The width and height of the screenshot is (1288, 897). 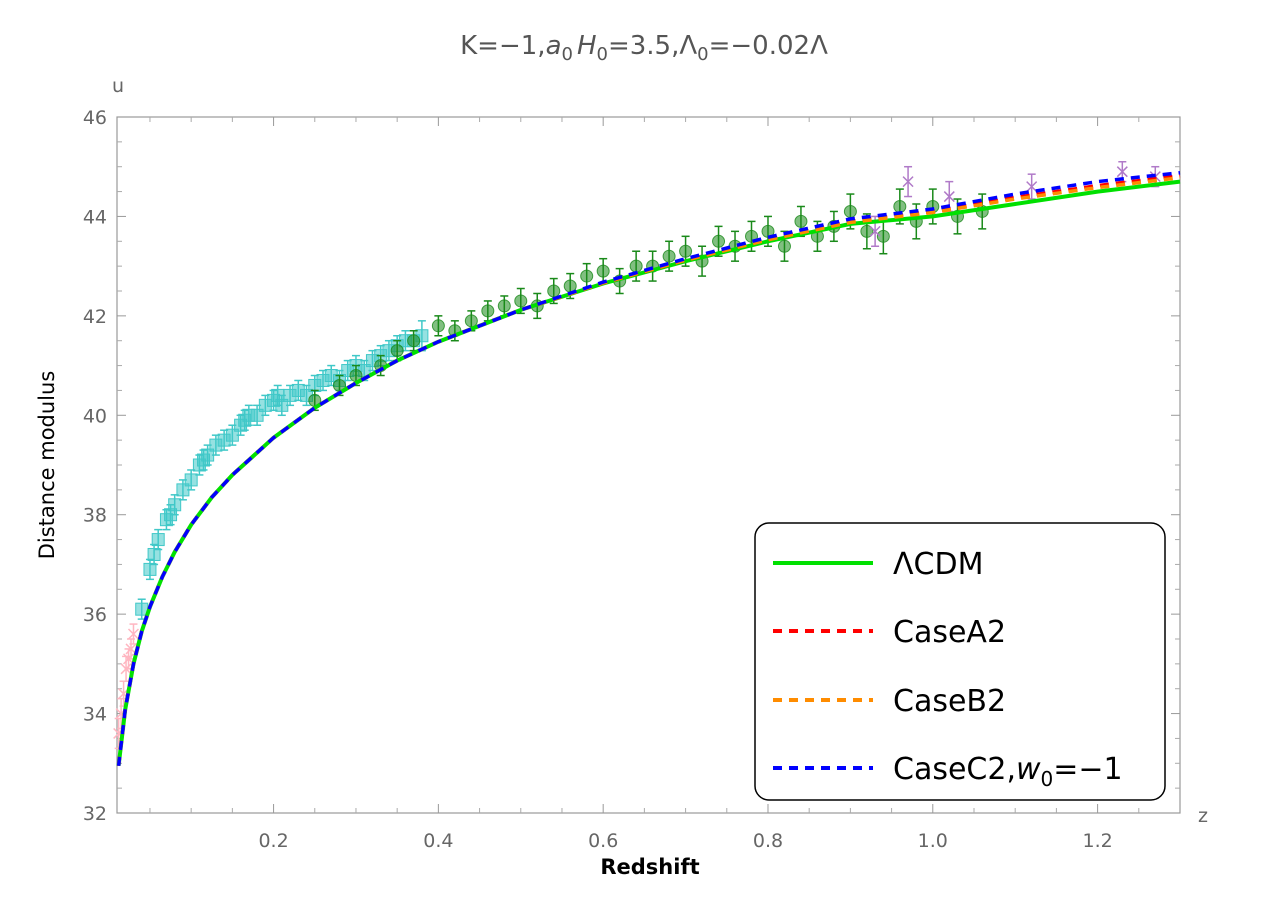 I want to click on legend-box, so click(x=960, y=661).